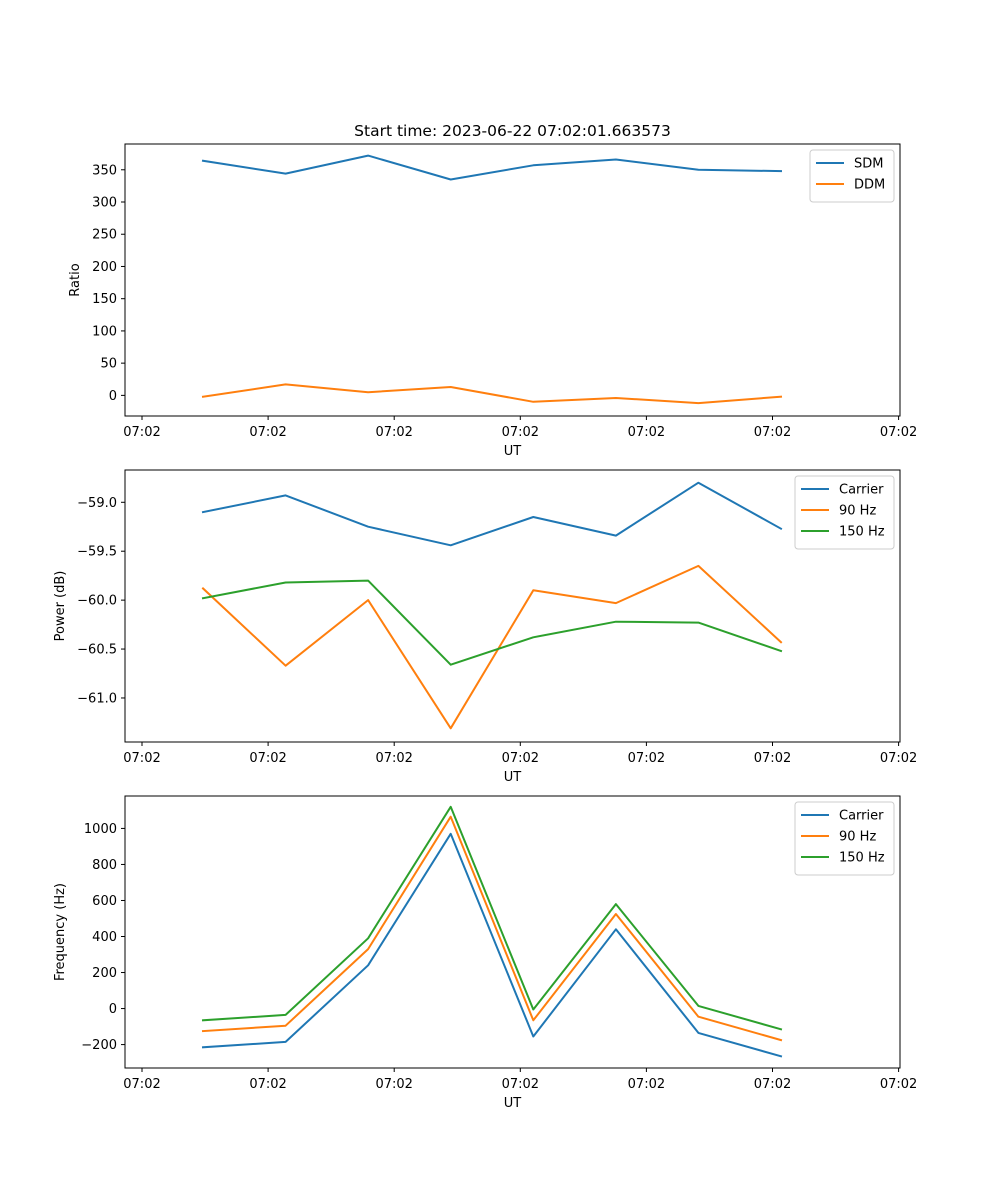  What do you see at coordinates (97, 552) in the screenshot?
I see `y-tick-label: −59.5` at bounding box center [97, 552].